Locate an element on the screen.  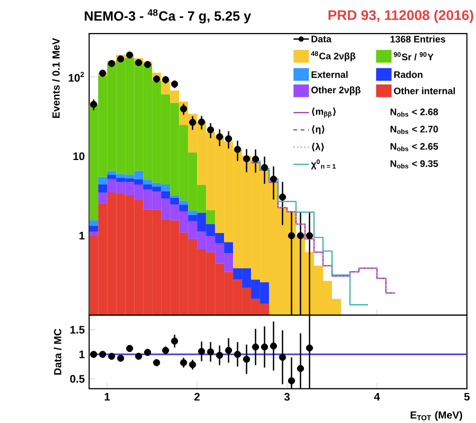
legend-label: ⟨m$_{ββ}$⟩ is located at coordinates (324, 113).